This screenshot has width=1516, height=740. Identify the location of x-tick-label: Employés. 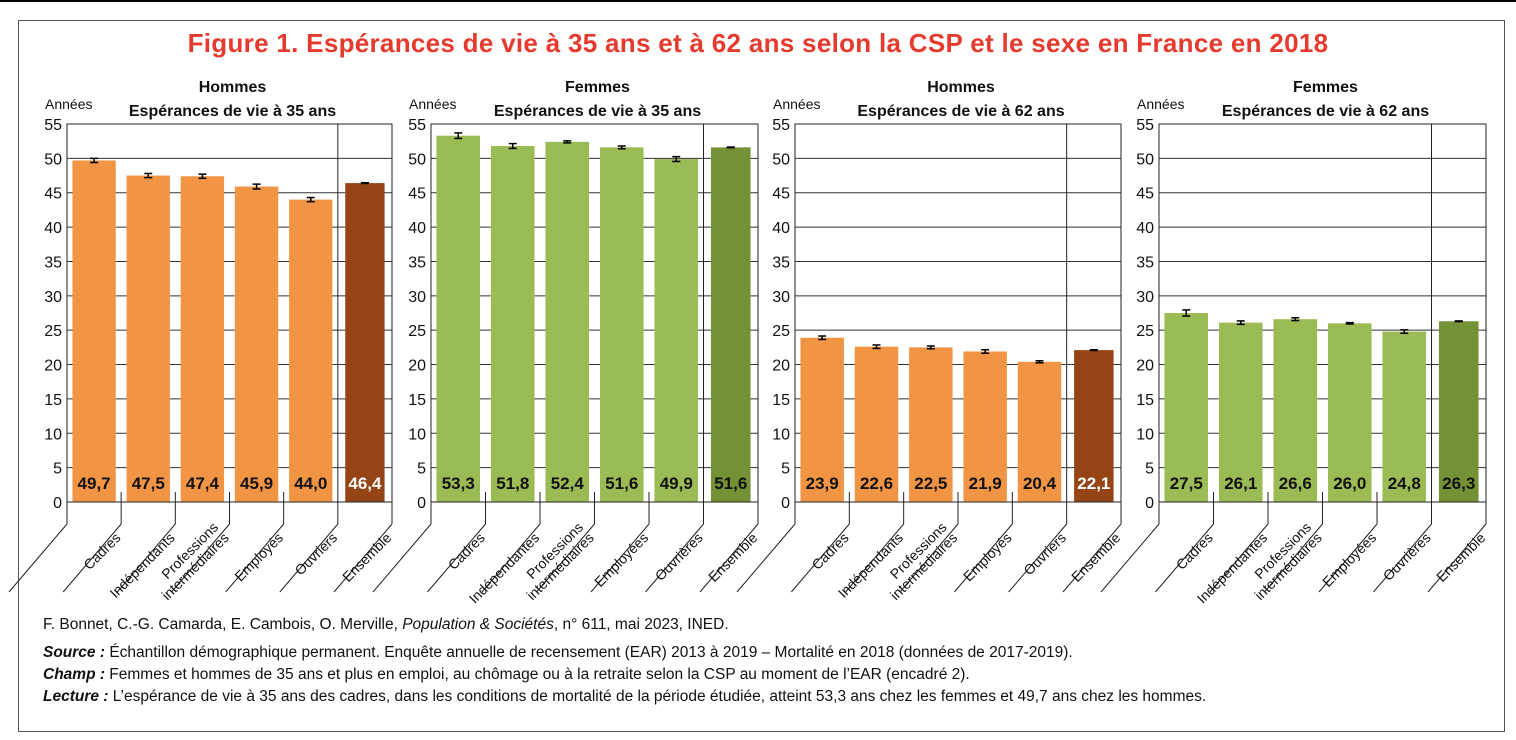
(987, 557).